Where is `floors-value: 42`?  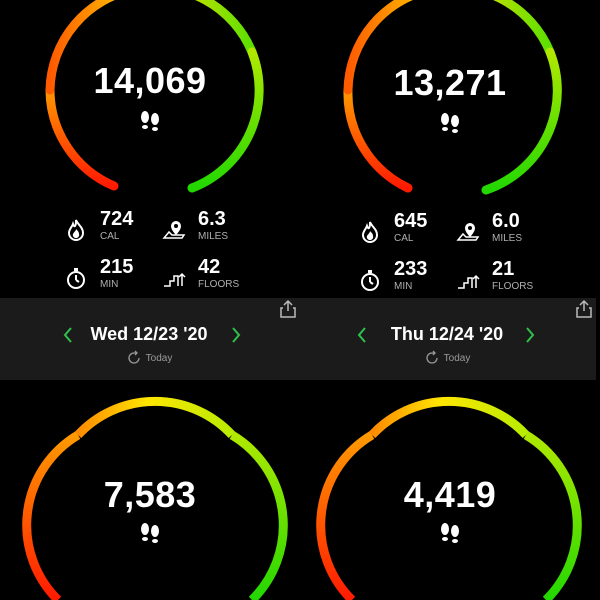
floors-value: 42 is located at coordinates (209, 267).